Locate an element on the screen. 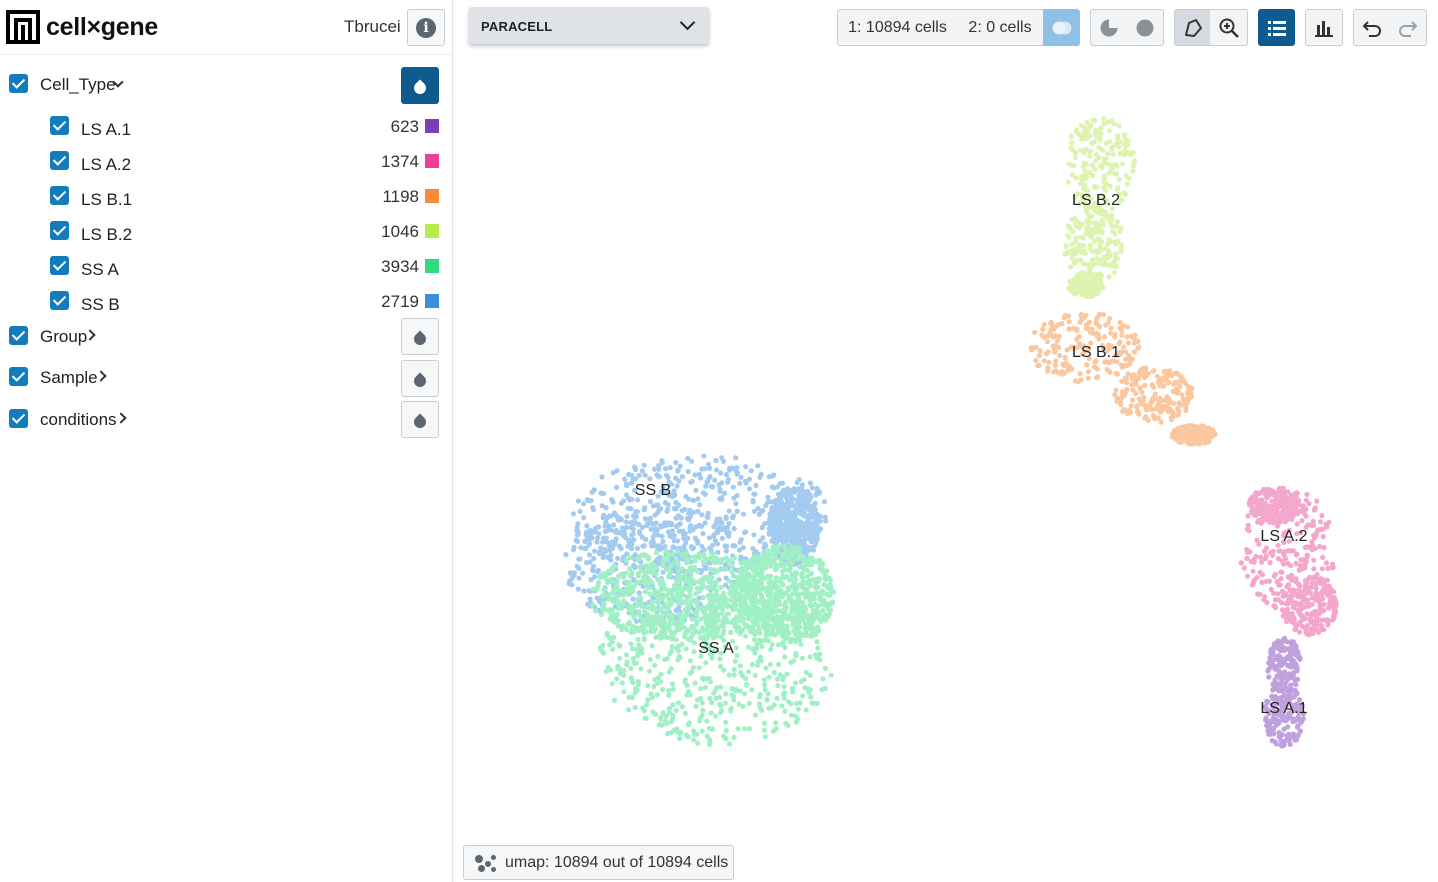 Image resolution: width=1438 pixels, height=882 pixels. zoom-button is located at coordinates (1229, 27).